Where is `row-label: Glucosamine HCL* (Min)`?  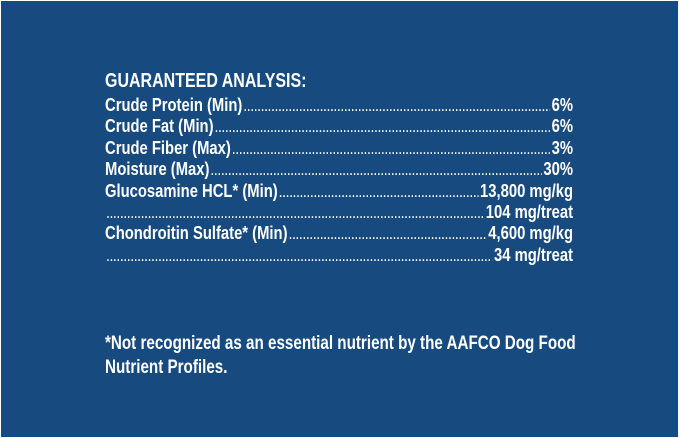
row-label: Glucosamine HCL* (Min) is located at coordinates (191, 190).